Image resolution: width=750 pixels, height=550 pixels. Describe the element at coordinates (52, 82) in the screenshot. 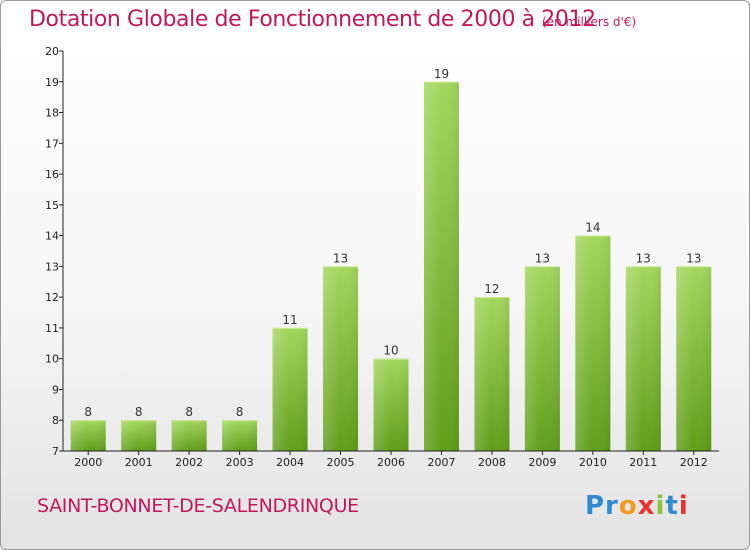

I see `y-tick-label: 19` at that location.